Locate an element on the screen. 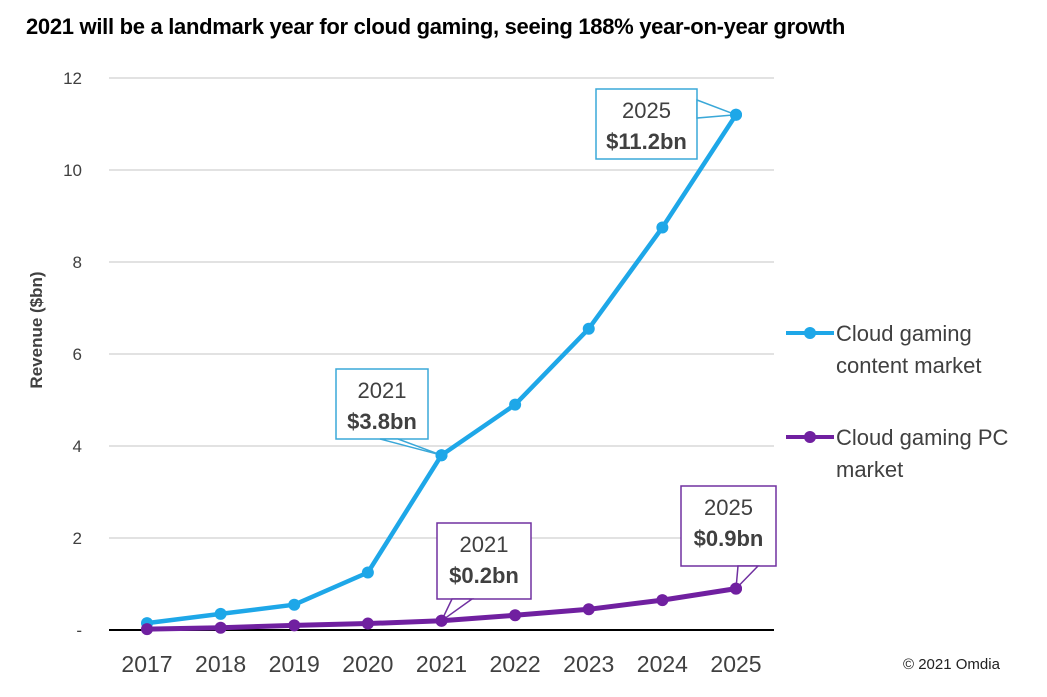 The image size is (1047, 697). x-tick-label: 2022 is located at coordinates (515, 664).